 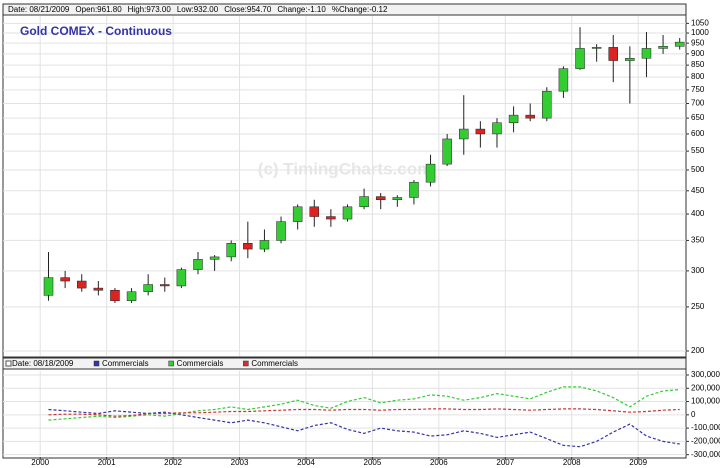 What do you see at coordinates (96, 31) in the screenshot?
I see `chart-title: Gold COMEX - Continuous` at bounding box center [96, 31].